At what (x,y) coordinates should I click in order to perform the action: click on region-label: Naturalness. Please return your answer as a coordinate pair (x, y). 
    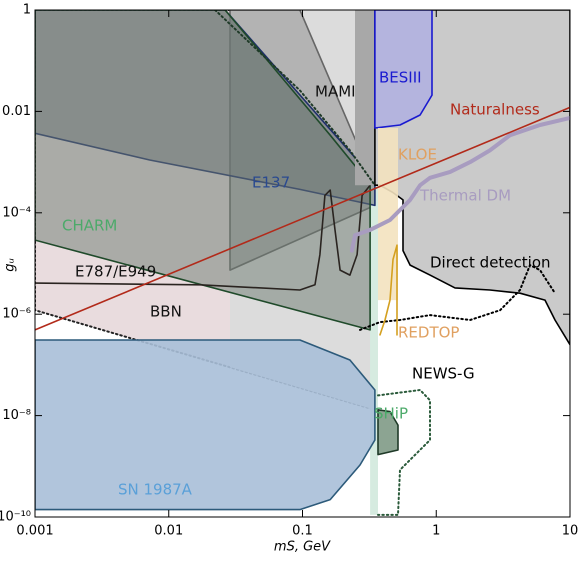
    Looking at the image, I should click on (495, 110).